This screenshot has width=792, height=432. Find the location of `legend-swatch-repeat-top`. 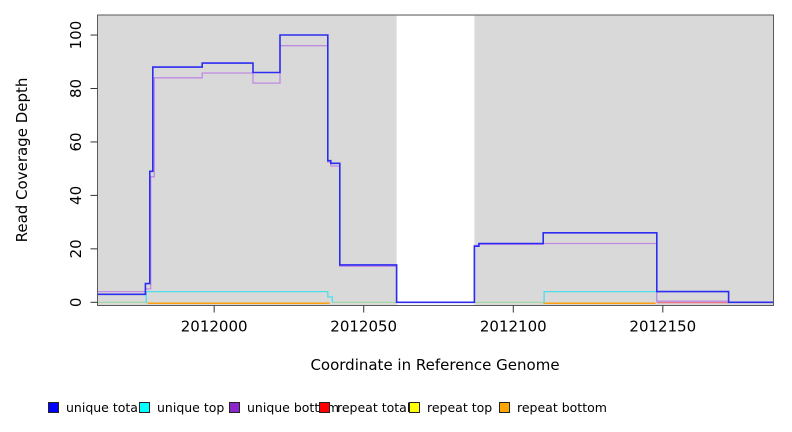

legend-swatch-repeat-top is located at coordinates (414, 407).